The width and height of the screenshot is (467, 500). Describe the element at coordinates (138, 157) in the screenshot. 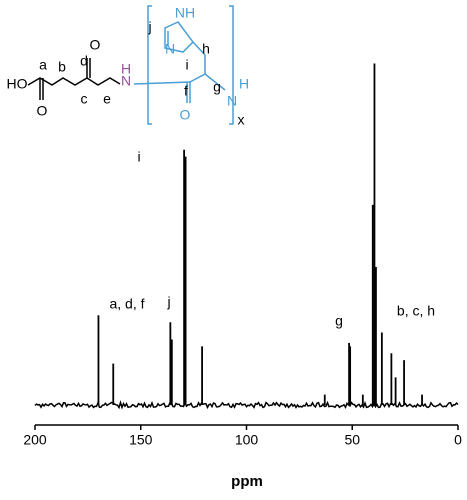

I see `peak-annotation: i` at that location.